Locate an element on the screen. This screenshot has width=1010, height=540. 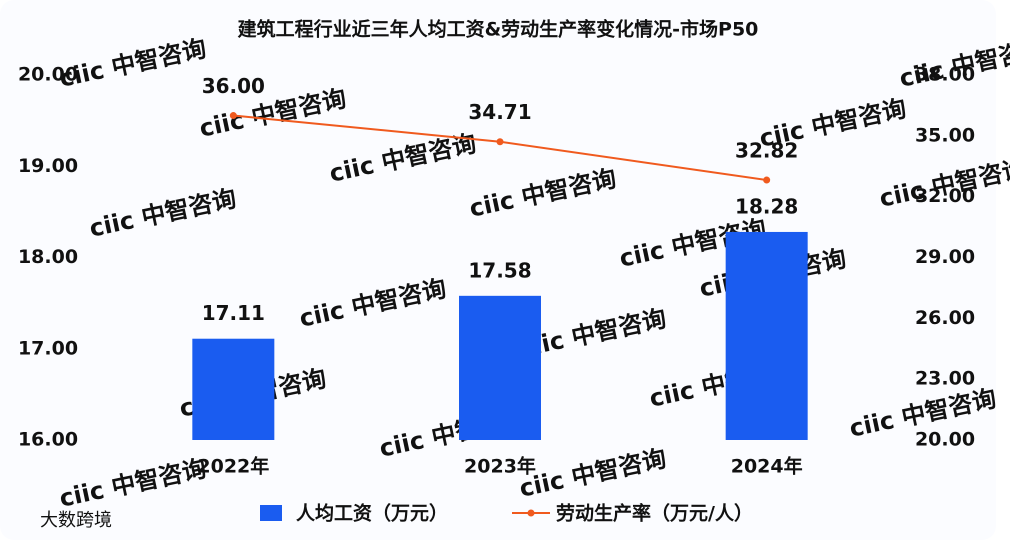
y-tick-label: 19.00 is located at coordinates (48, 166).